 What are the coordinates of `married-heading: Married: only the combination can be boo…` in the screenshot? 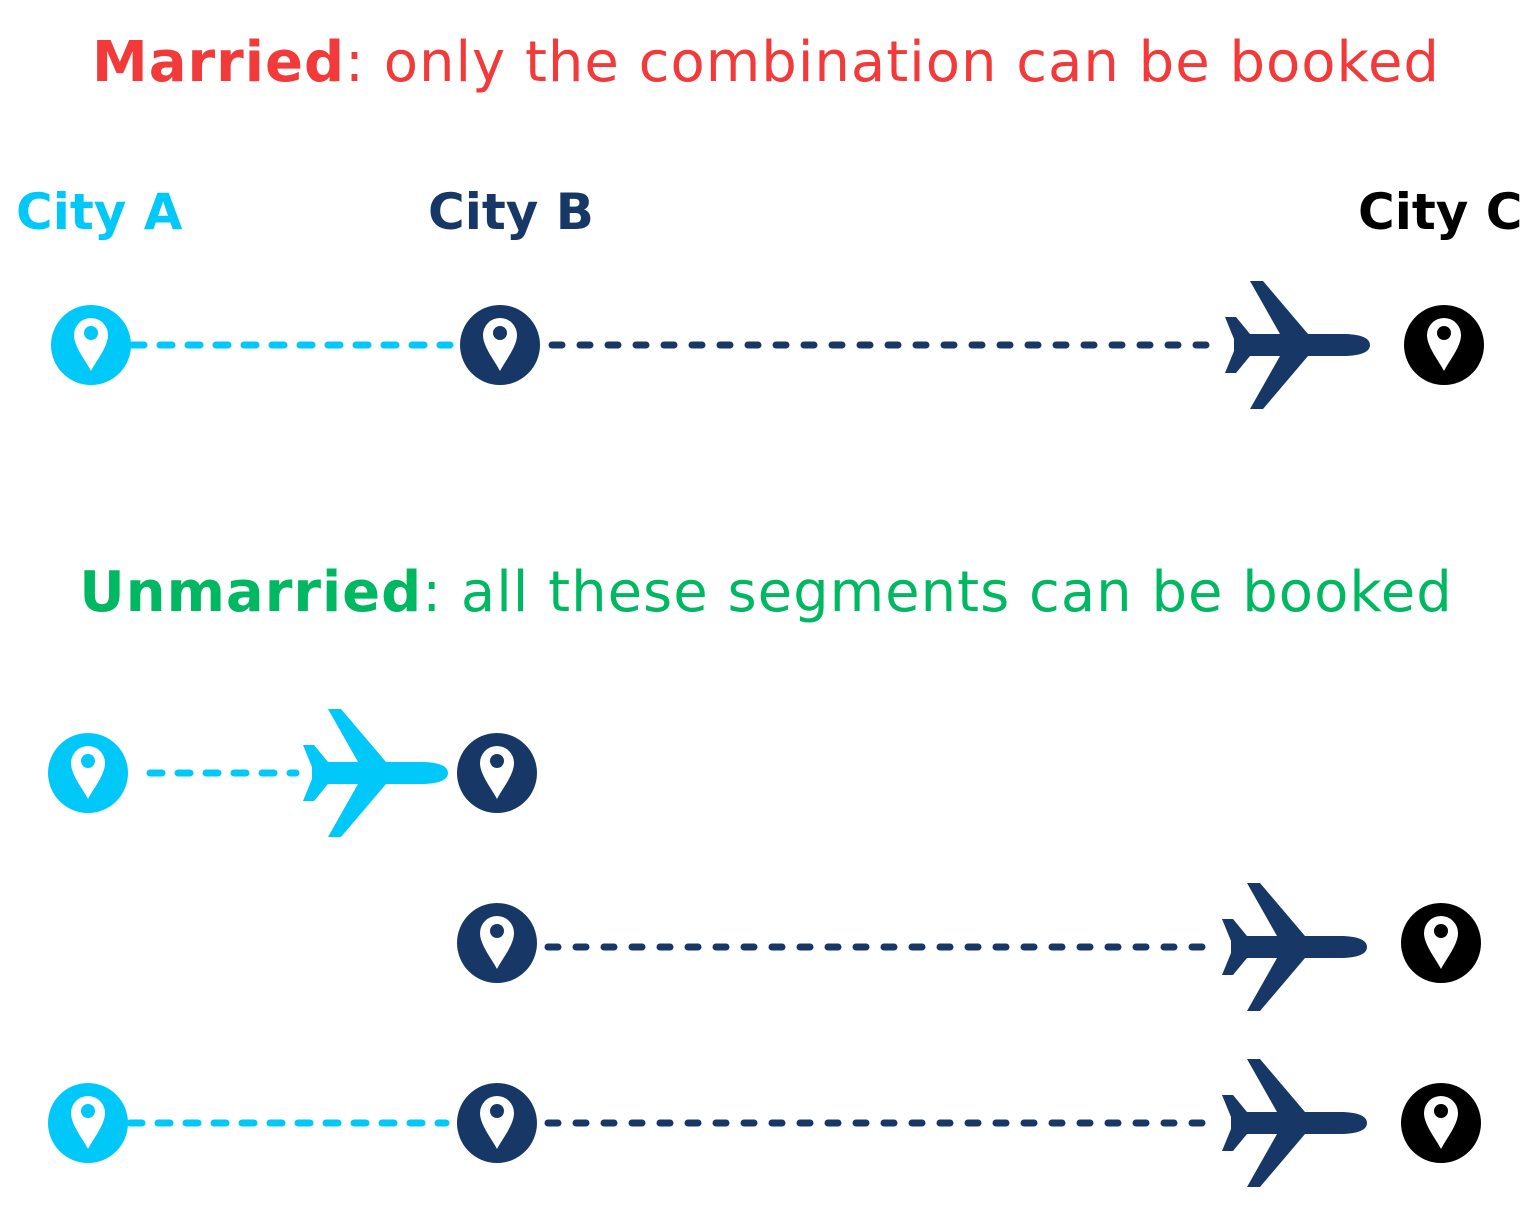 It's located at (766, 62).